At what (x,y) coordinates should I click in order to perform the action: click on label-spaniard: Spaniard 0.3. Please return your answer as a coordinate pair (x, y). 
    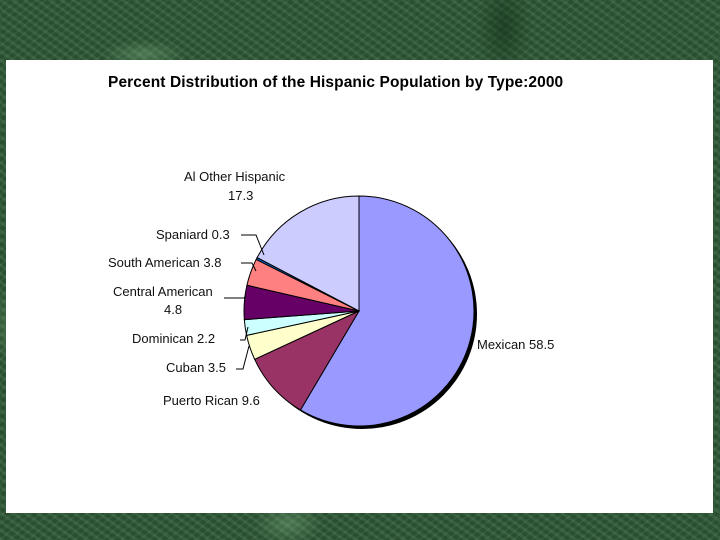
    Looking at the image, I should click on (193, 234).